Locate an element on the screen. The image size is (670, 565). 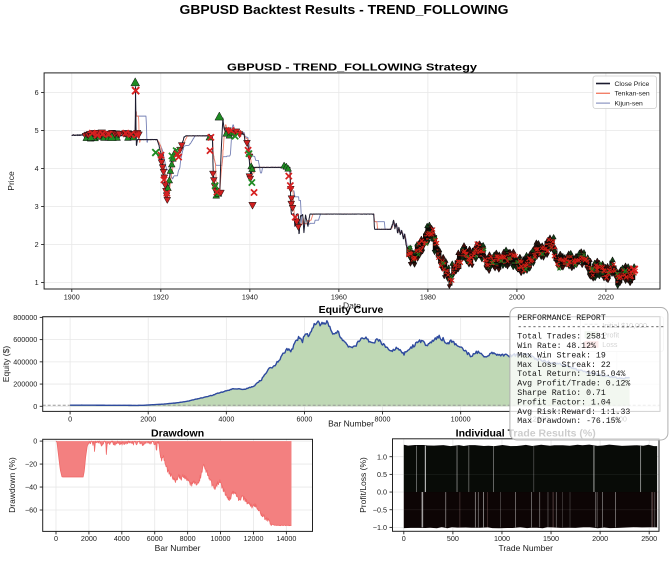
svg-text: 2500 is located at coordinates (649, 538).